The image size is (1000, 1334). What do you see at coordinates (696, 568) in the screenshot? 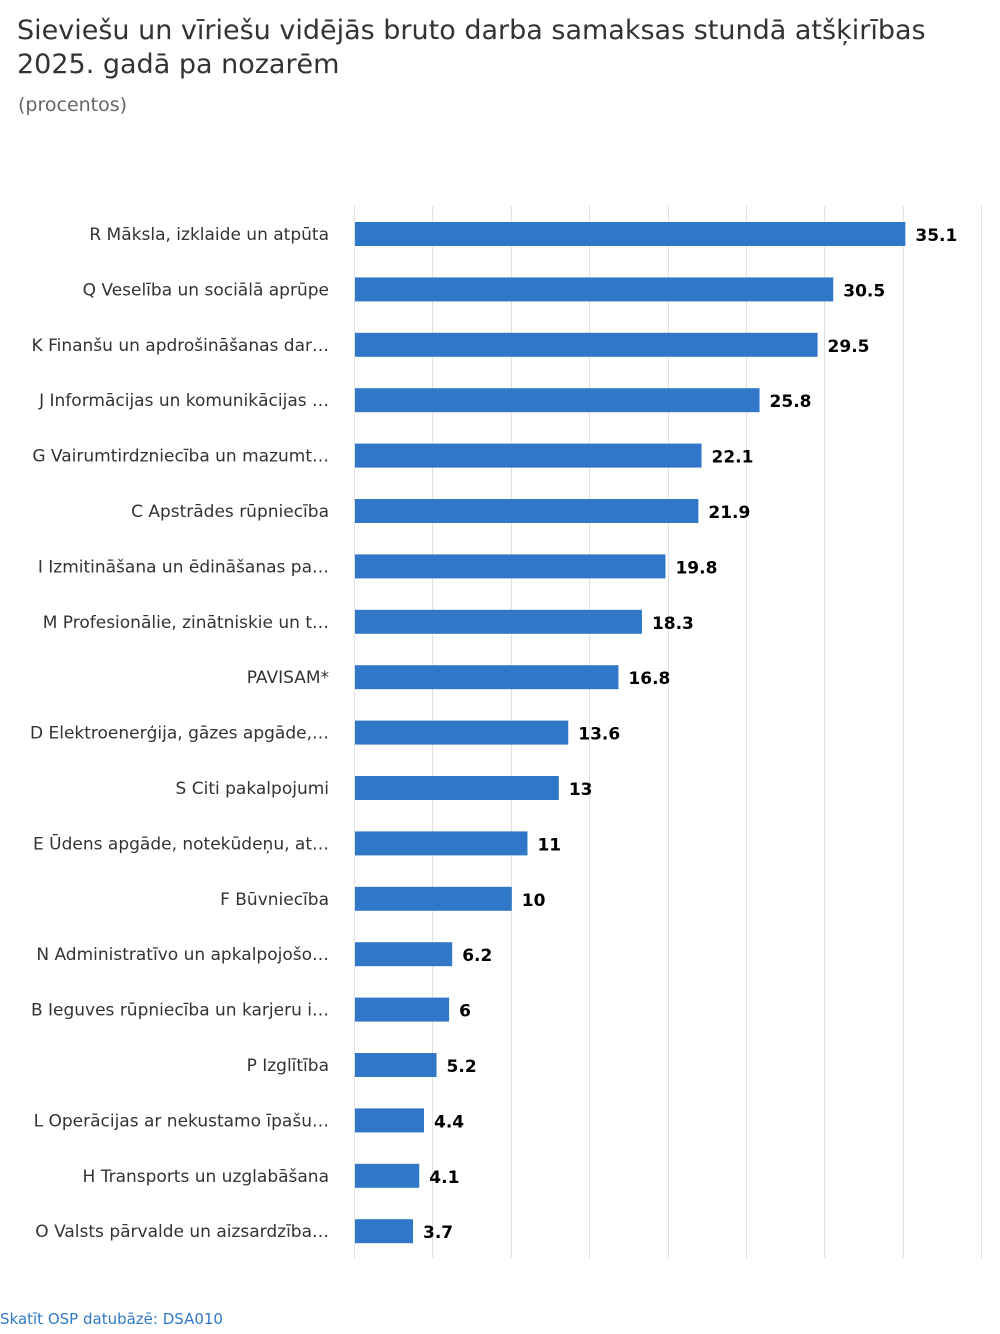
I see `value-label: 19.8` at bounding box center [696, 568].